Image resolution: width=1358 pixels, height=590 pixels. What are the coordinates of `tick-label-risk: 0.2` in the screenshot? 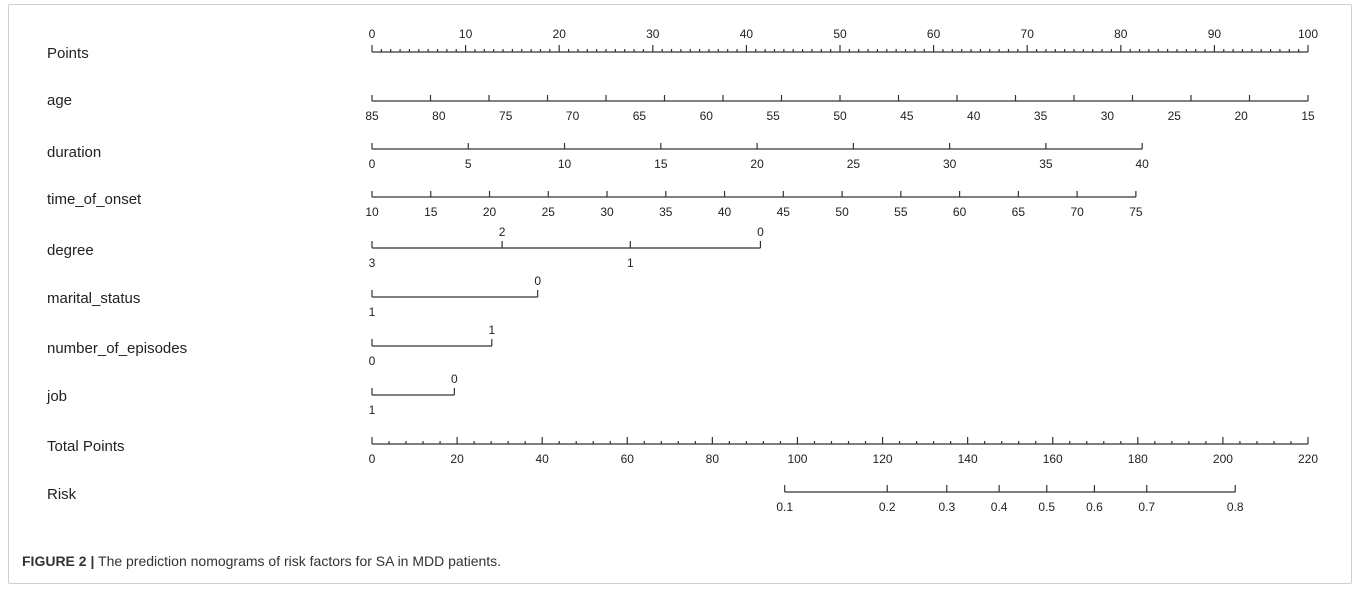 It's located at (887, 507).